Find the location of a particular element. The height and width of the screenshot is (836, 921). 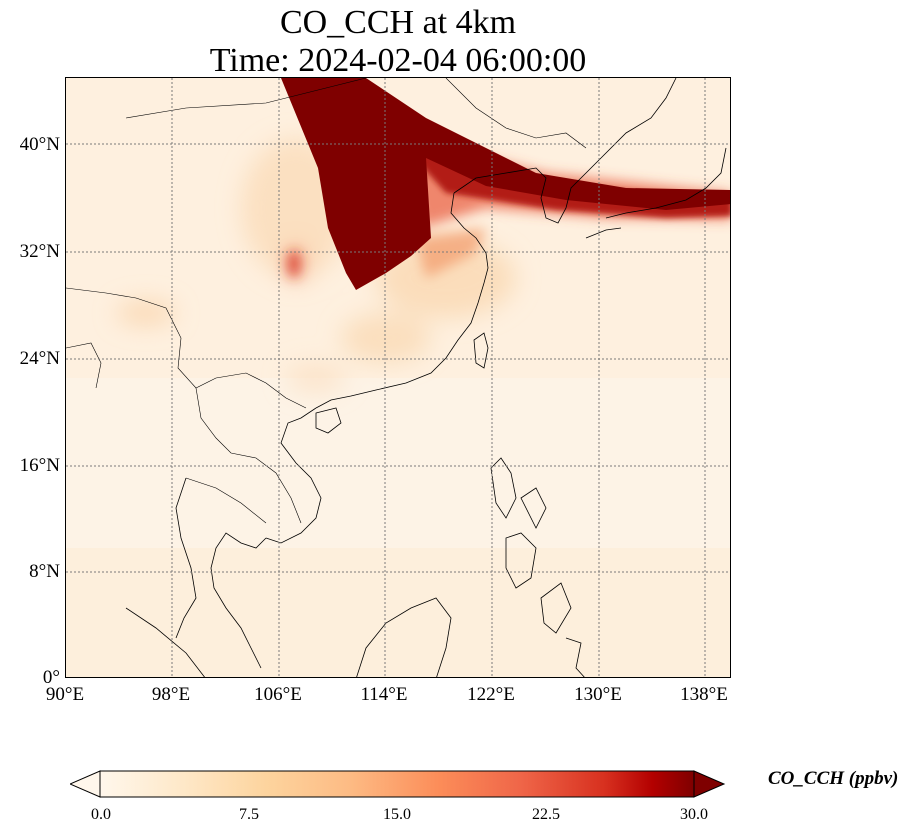

y-tick-0: 0° is located at coordinates (51, 677).